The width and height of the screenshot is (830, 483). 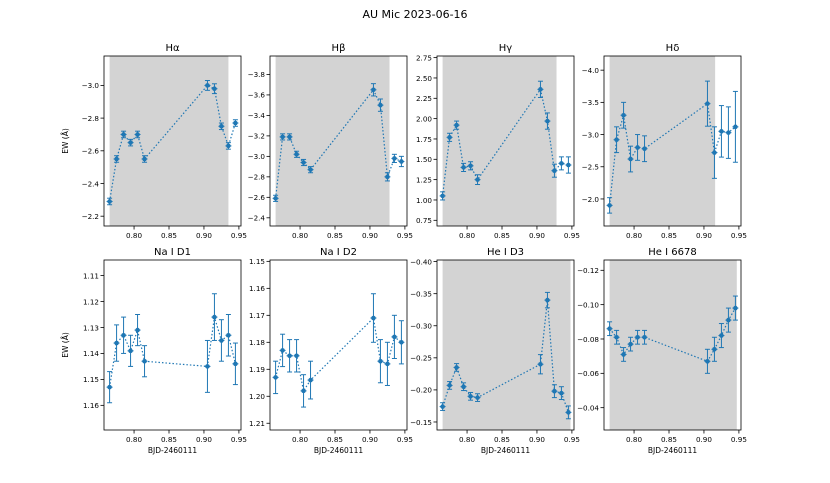 What do you see at coordinates (257, 177) in the screenshot?
I see `y-tick-label: −2.8` at bounding box center [257, 177].